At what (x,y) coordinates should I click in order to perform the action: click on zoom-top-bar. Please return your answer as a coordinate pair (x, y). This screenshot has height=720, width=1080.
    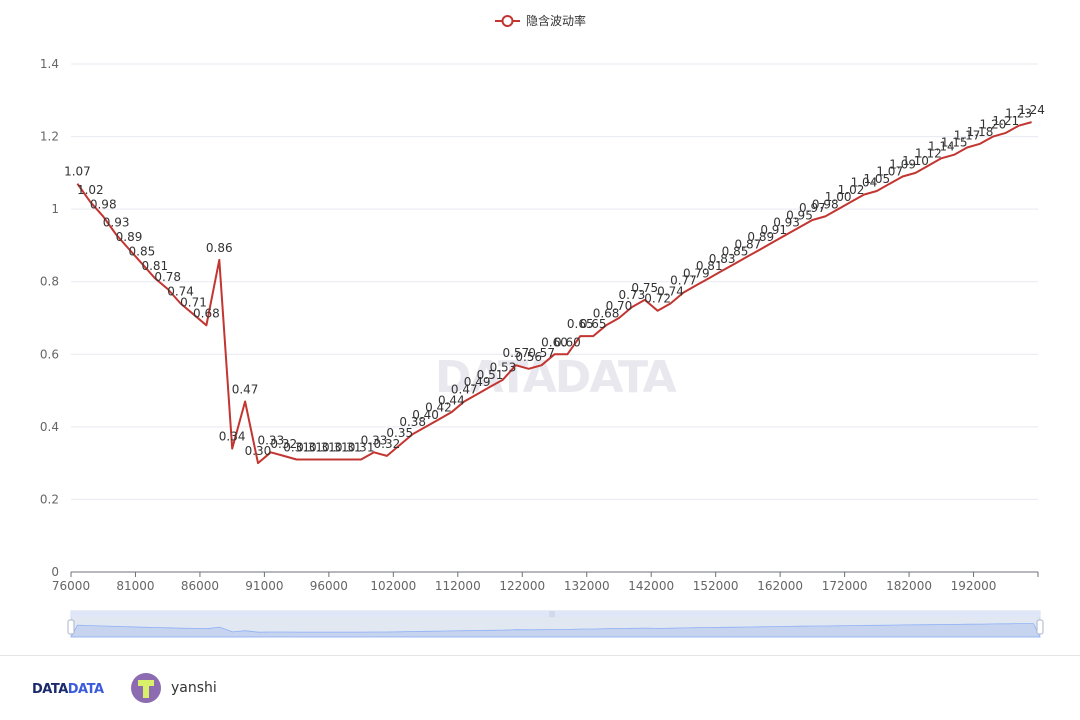
    Looking at the image, I should click on (555, 614).